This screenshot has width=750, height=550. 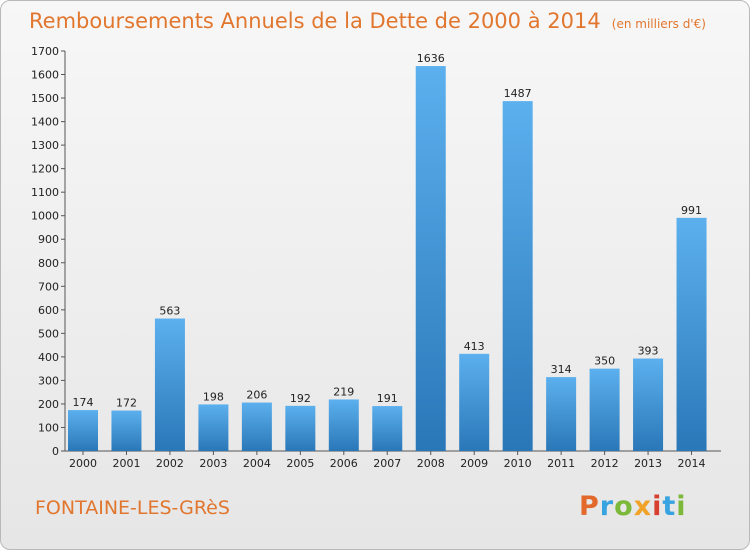 What do you see at coordinates (48, 310) in the screenshot?
I see `y-tick-label: 600` at bounding box center [48, 310].